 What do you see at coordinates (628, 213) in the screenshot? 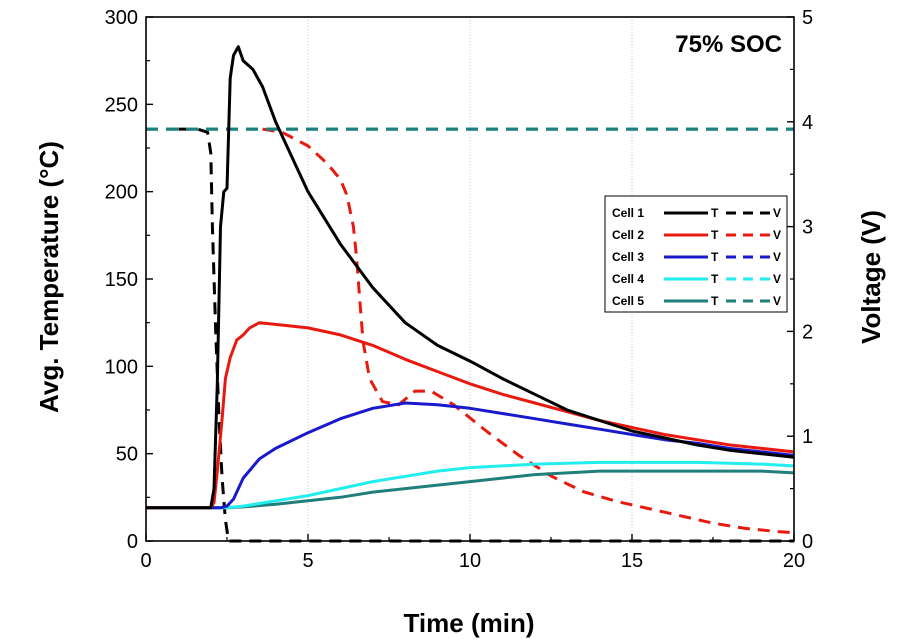
I see `legend-series-name: Cell 1` at bounding box center [628, 213].